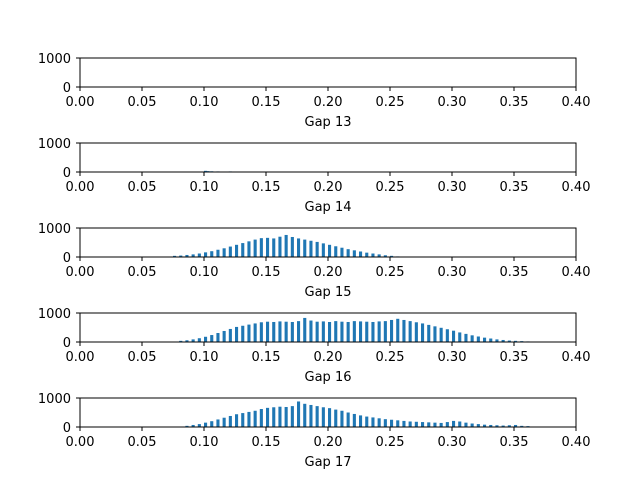 The height and width of the screenshot is (480, 640). I want to click on x-tick-label: 0.30, so click(452, 442).